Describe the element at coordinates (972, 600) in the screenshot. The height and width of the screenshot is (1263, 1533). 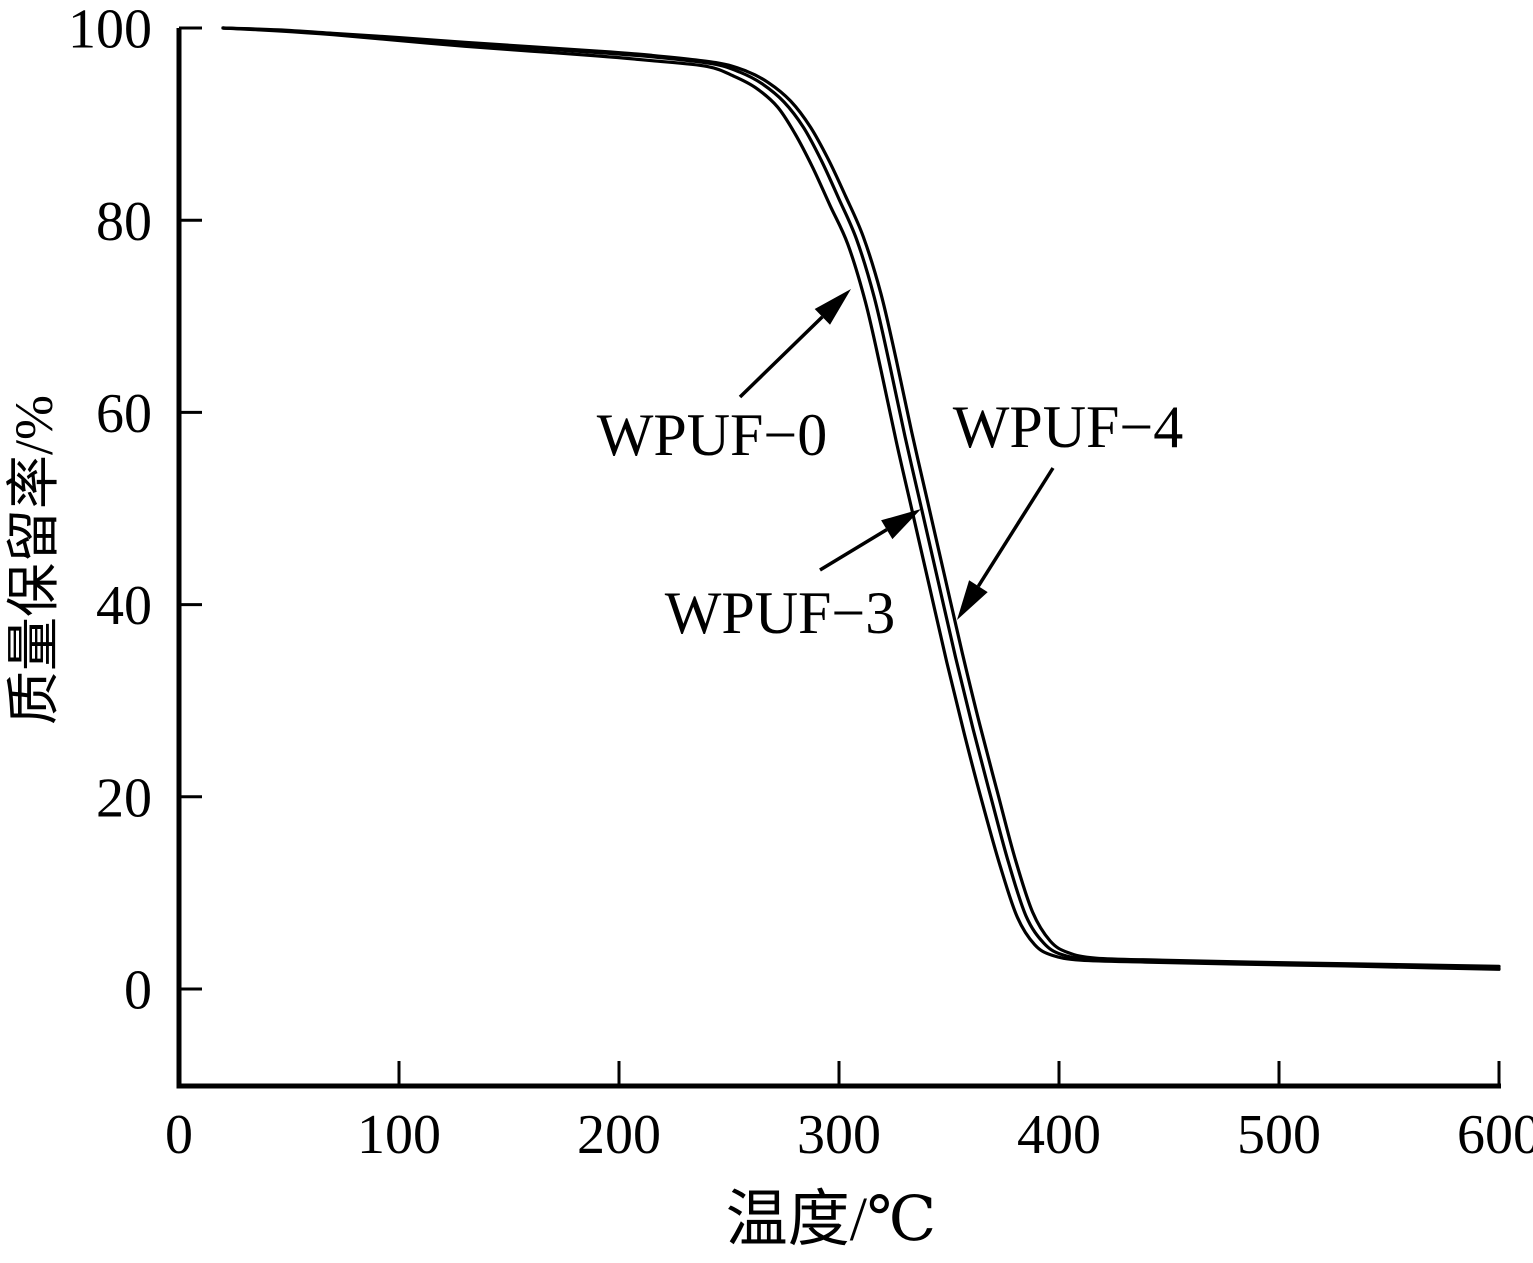
I see `wpuf-4-arrow-head` at that location.